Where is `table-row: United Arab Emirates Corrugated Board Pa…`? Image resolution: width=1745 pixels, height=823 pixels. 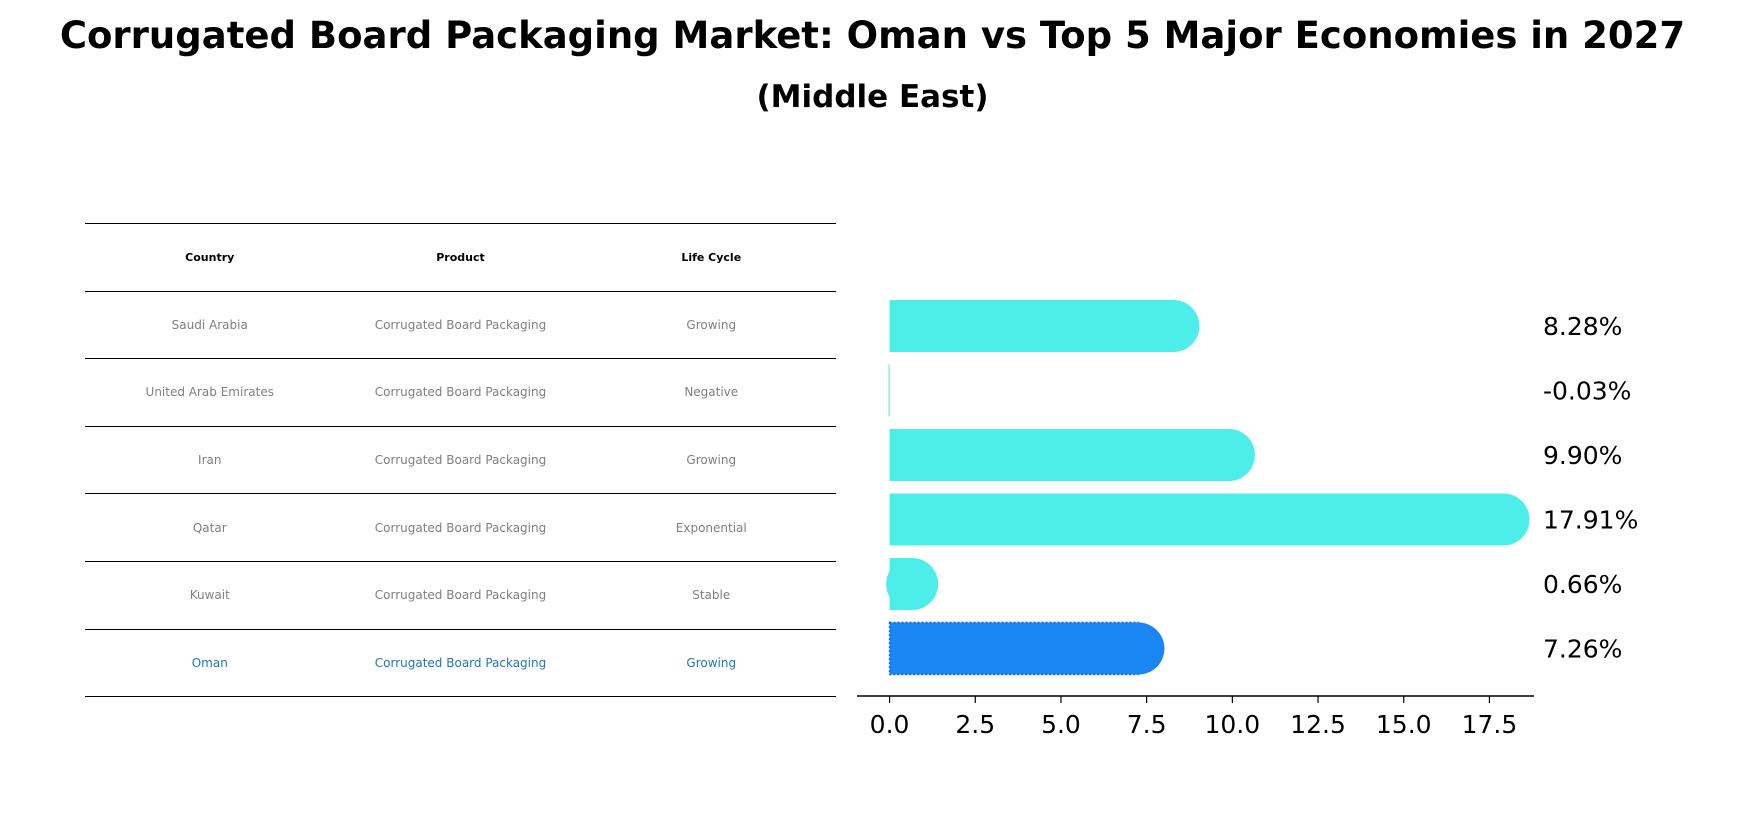 table-row: United Arab Emirates Corrugated Board Pa… is located at coordinates (460, 393).